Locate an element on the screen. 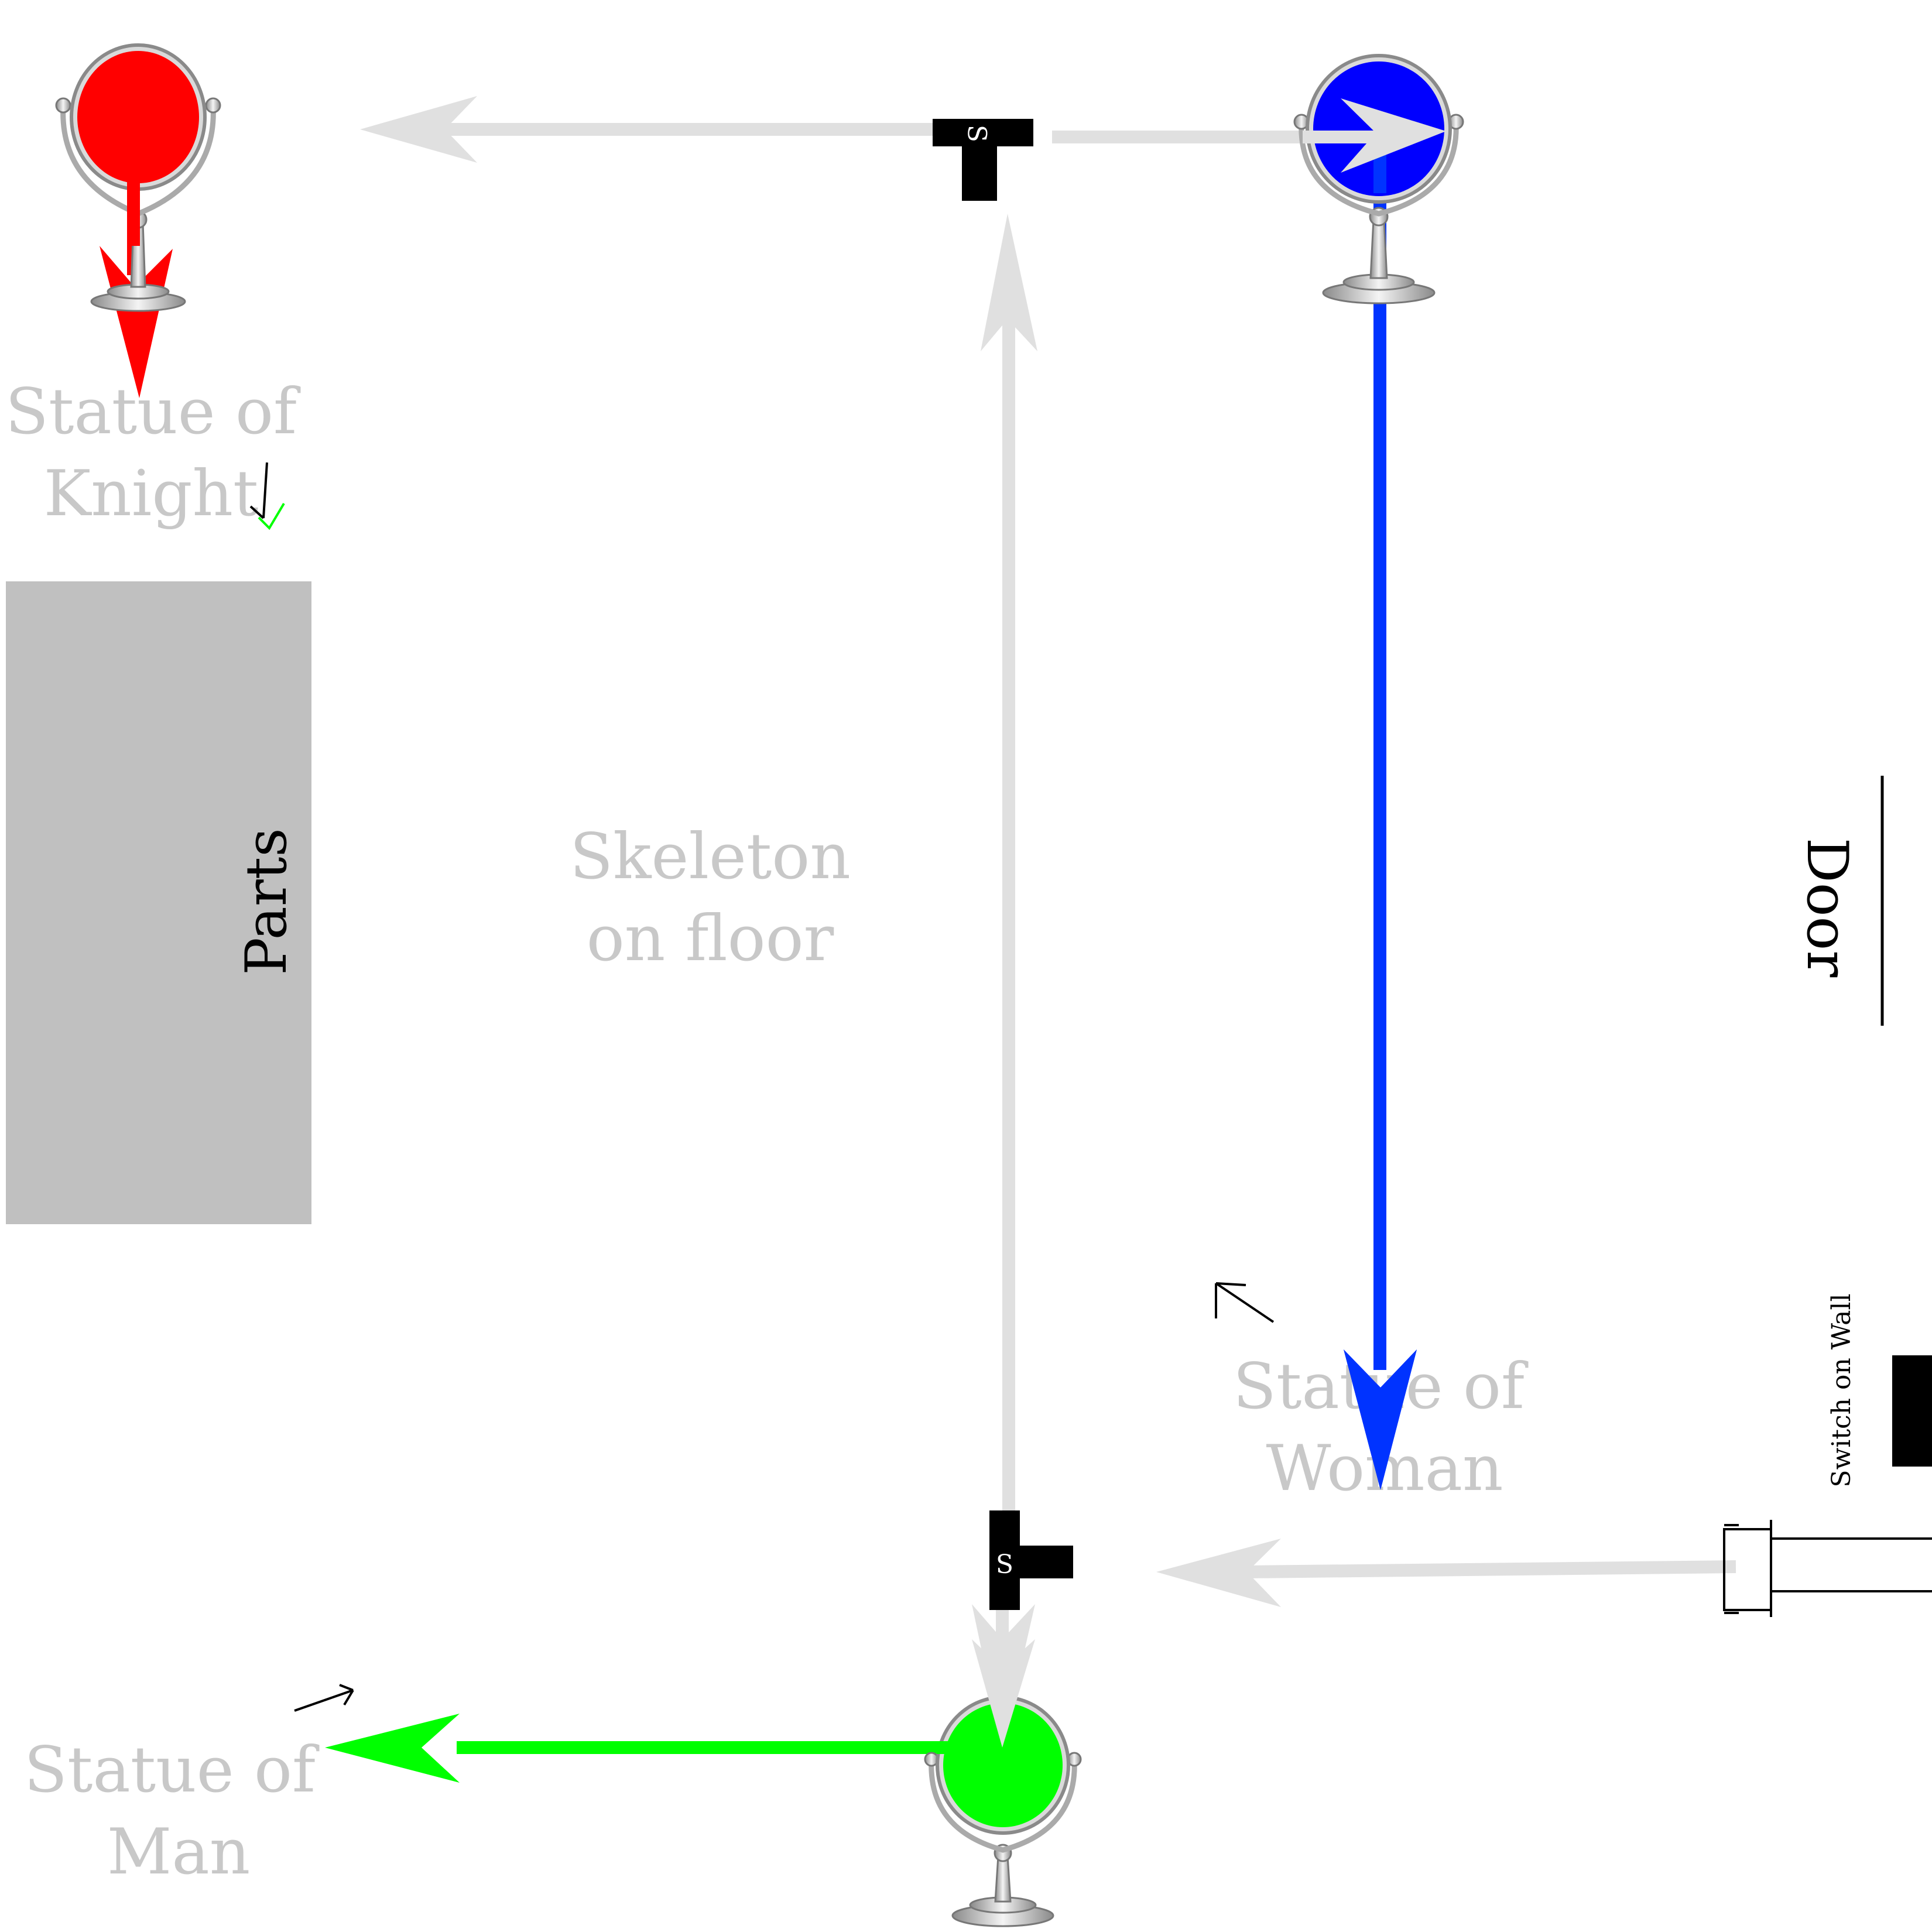 This screenshot has width=1932, height=1932. statue-knight-label: Statue of Knight is located at coordinates (153, 452).